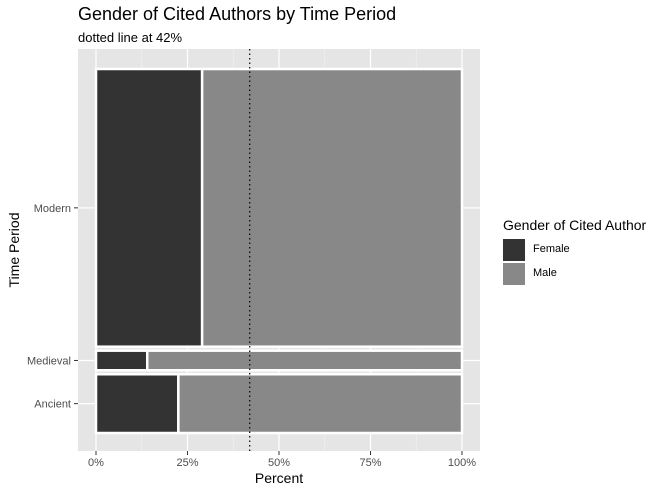 Image resolution: width=668 pixels, height=493 pixels. Describe the element at coordinates (304, 360) in the screenshot. I see `bar-medieval-male` at that location.